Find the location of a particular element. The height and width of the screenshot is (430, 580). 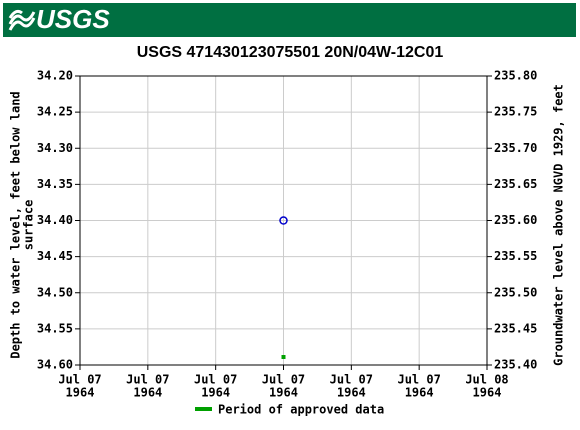

y2-tick-label: 235.40 is located at coordinates (515, 365).